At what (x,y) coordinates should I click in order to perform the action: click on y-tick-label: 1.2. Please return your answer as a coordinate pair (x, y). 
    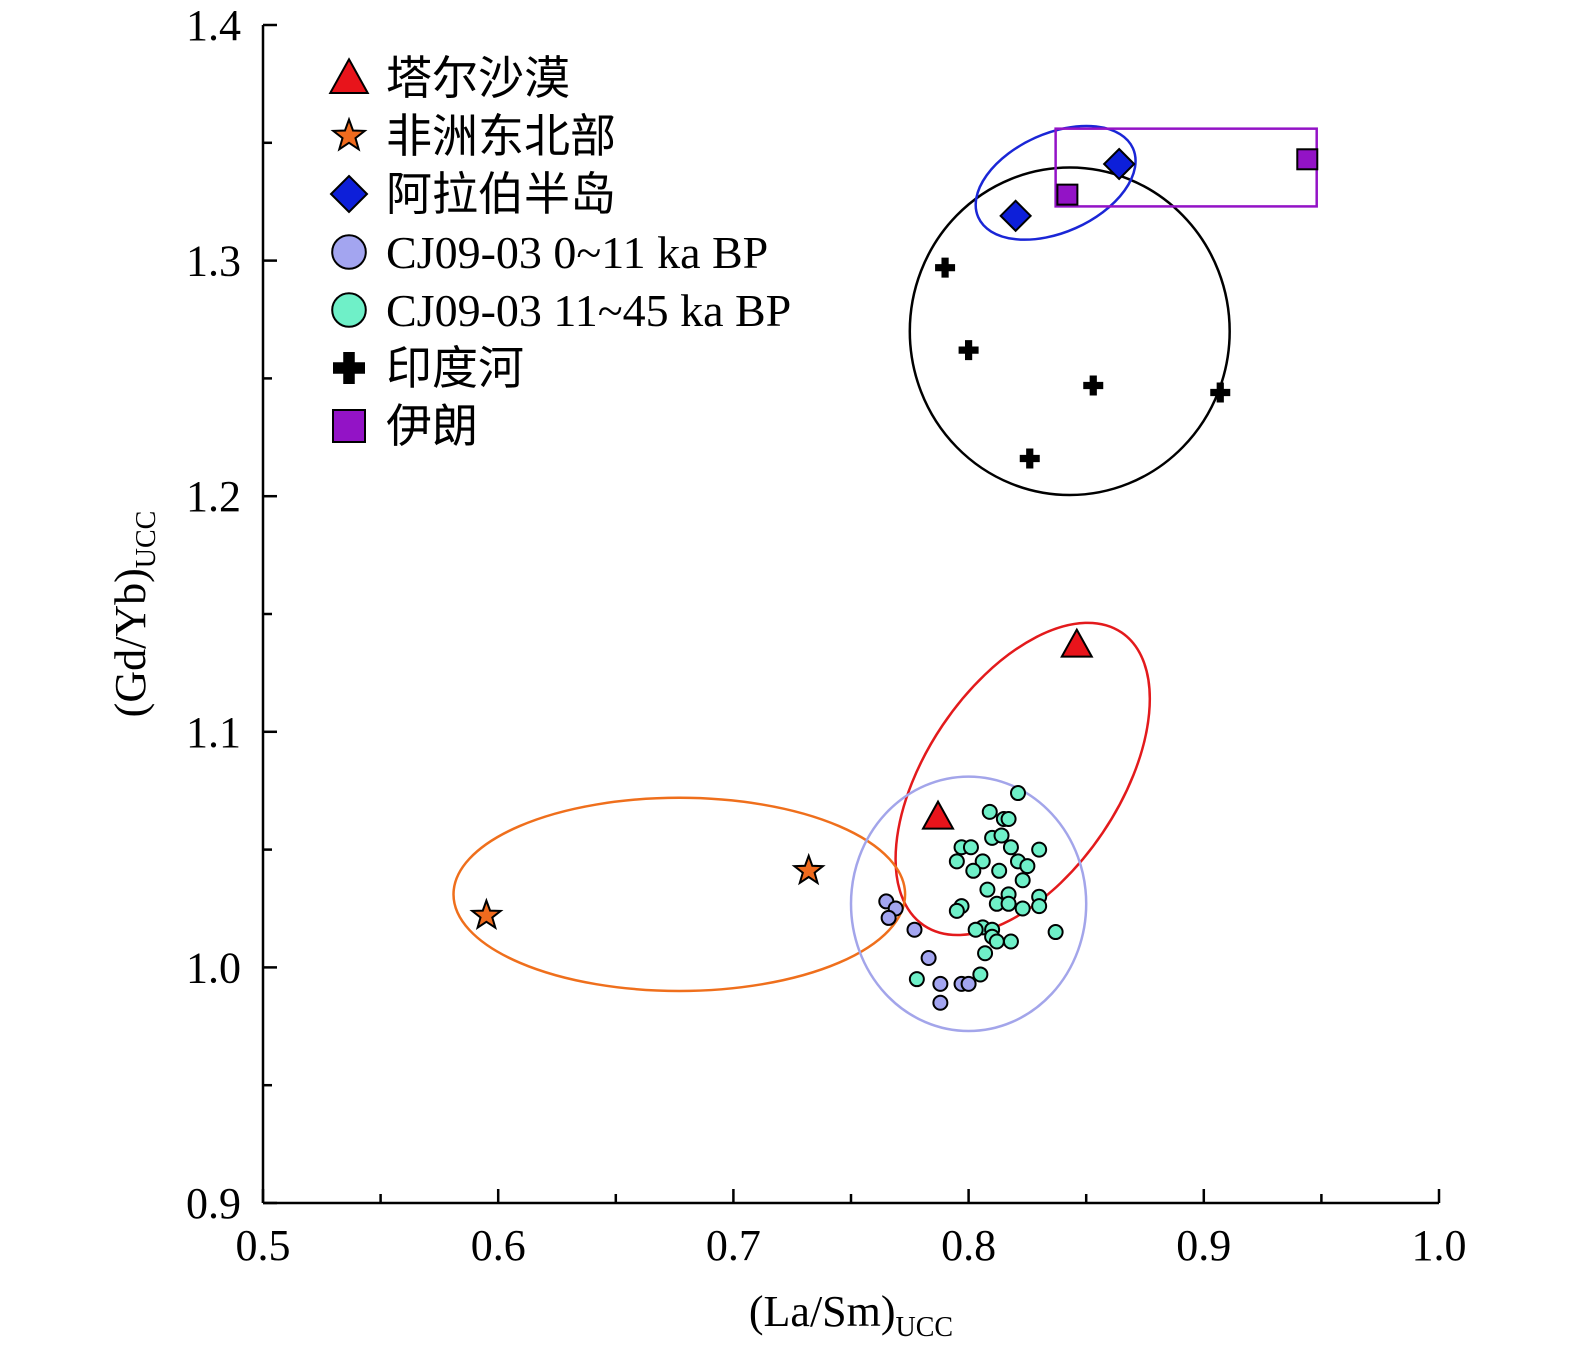
    Looking at the image, I should click on (213, 496).